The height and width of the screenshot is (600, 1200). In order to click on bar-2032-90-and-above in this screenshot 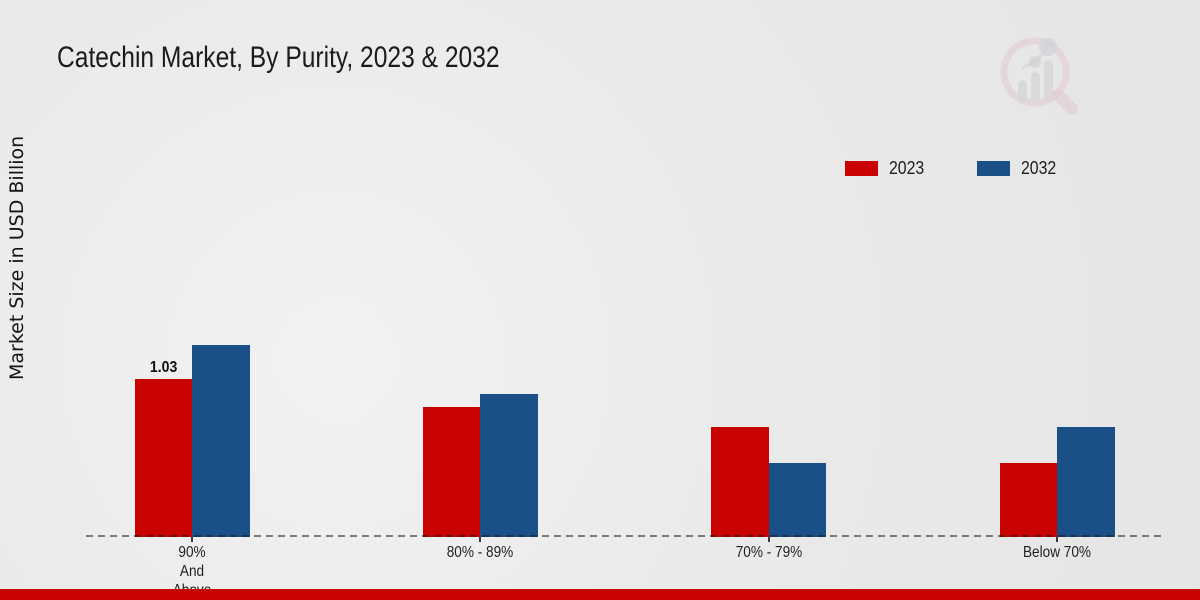, I will do `click(221, 441)`.